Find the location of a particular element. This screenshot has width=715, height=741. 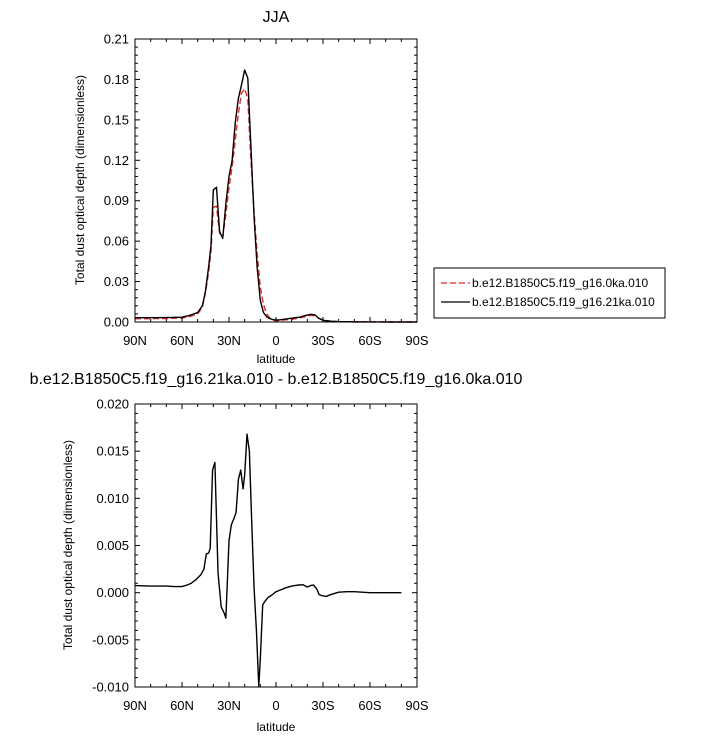

top-x-tick-label: 0 is located at coordinates (275, 340).